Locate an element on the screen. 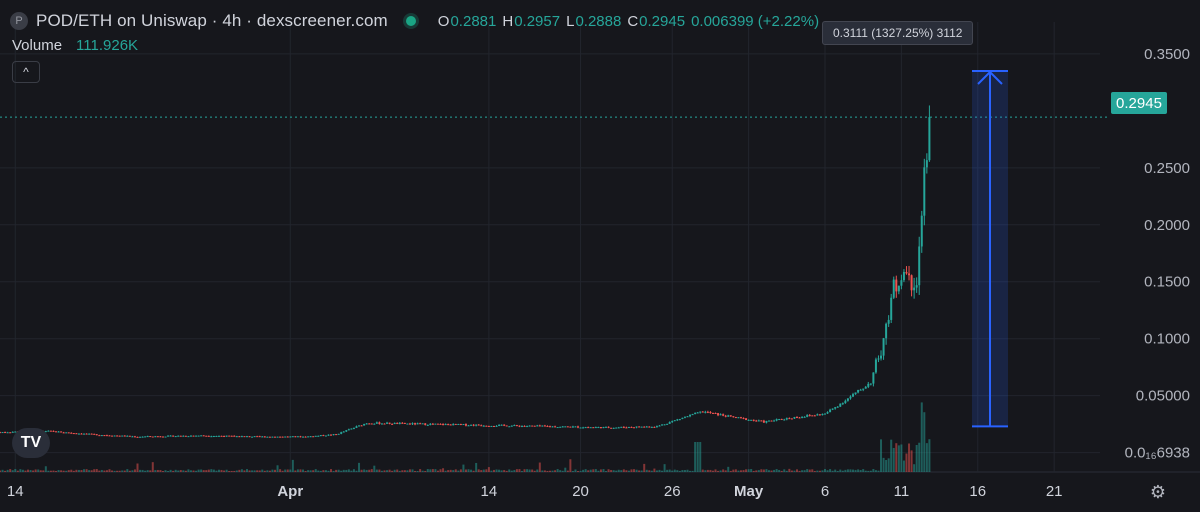  high-label: H is located at coordinates (508, 21).